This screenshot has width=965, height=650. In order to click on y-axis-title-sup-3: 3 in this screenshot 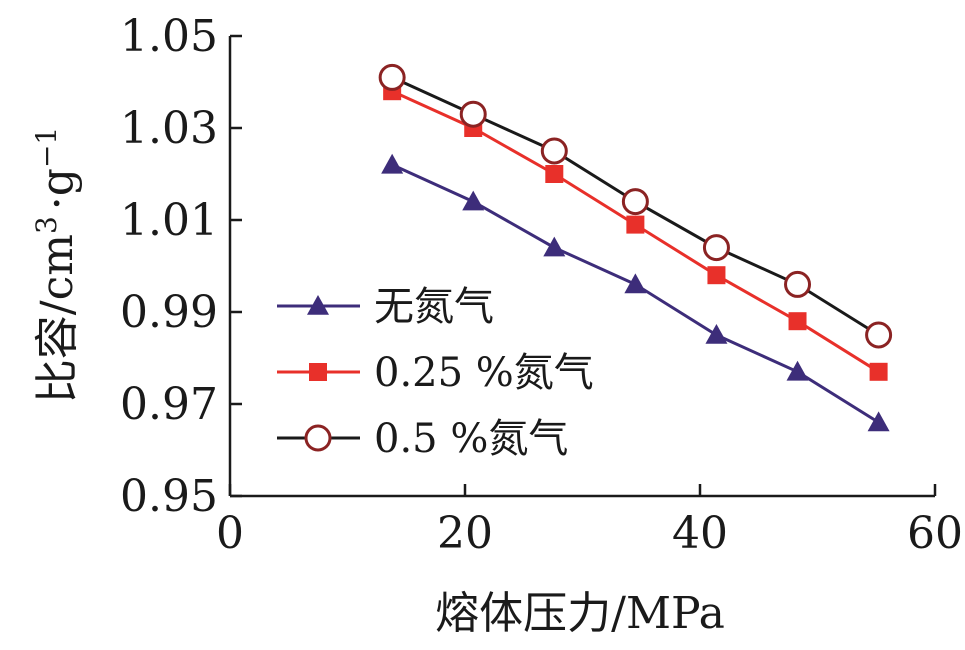, I will do `click(46, 225)`.